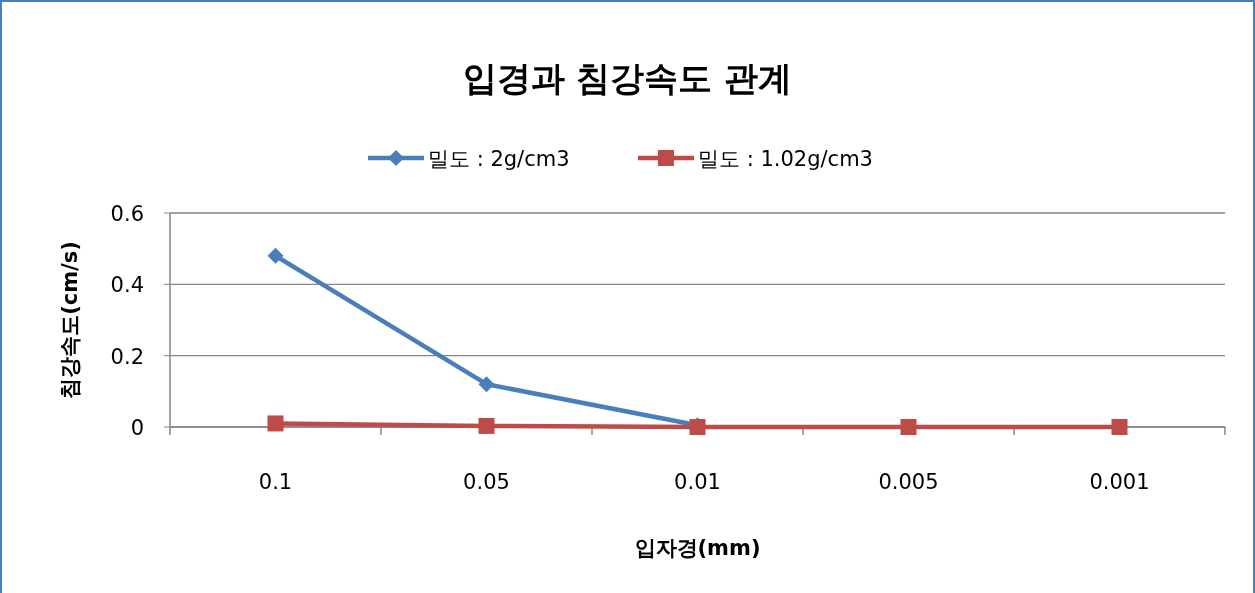 The image size is (1255, 593). I want to click on y-axis-title: 침강속도(cm/s), so click(70, 320).